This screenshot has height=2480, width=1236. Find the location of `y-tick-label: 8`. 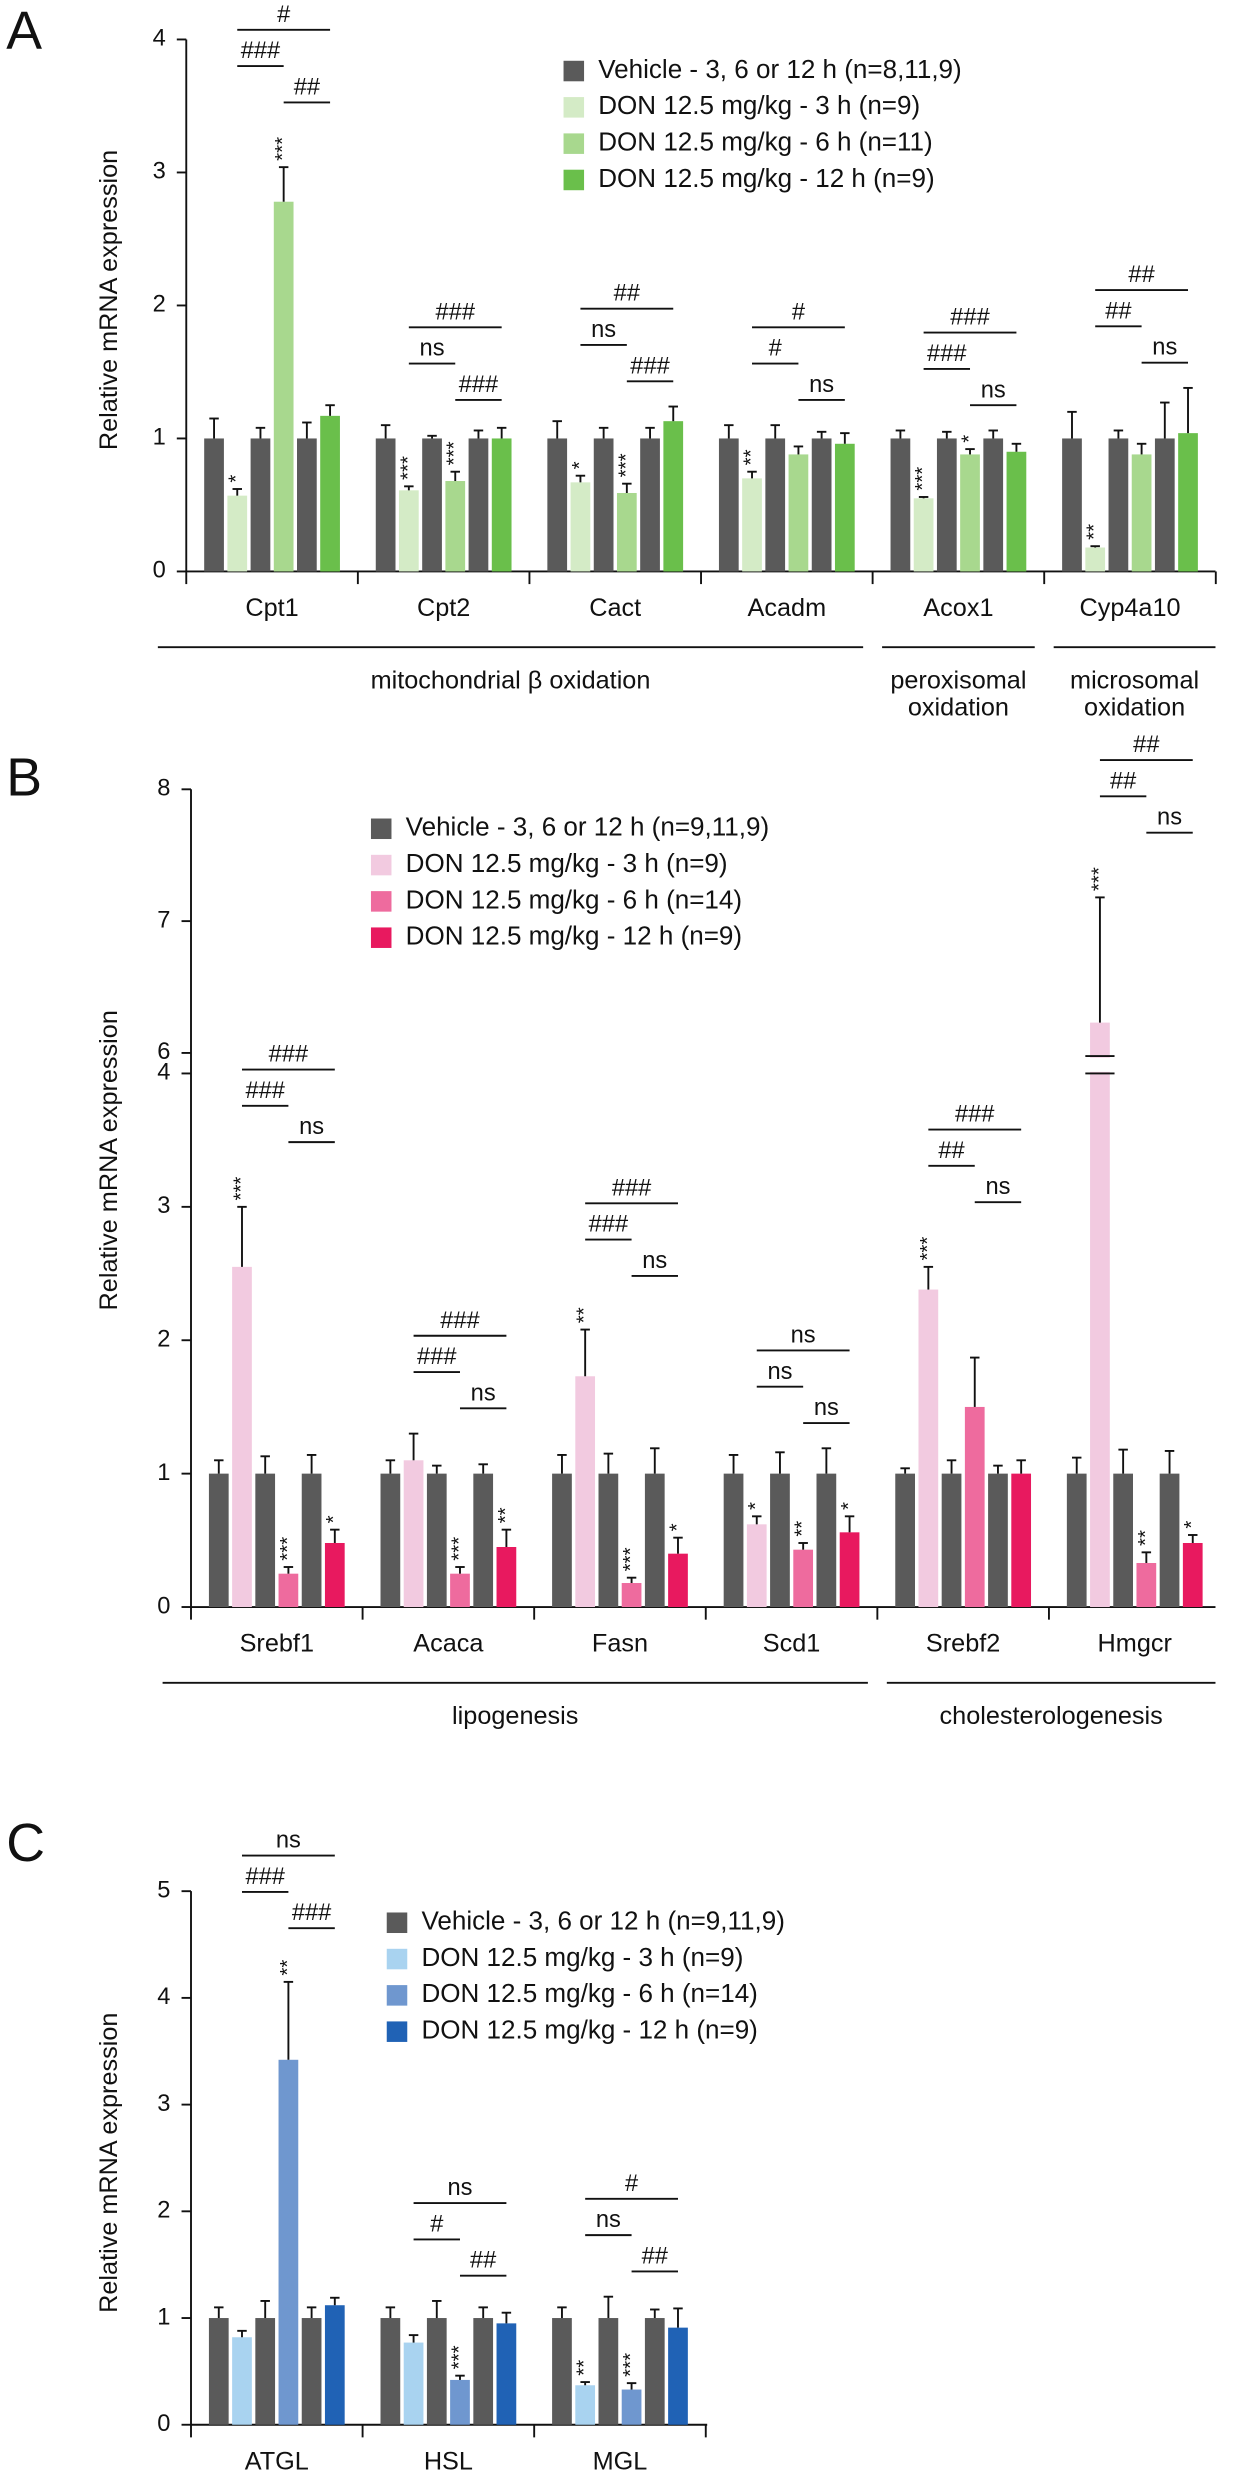

y-tick-label: 8 is located at coordinates (163, 789).